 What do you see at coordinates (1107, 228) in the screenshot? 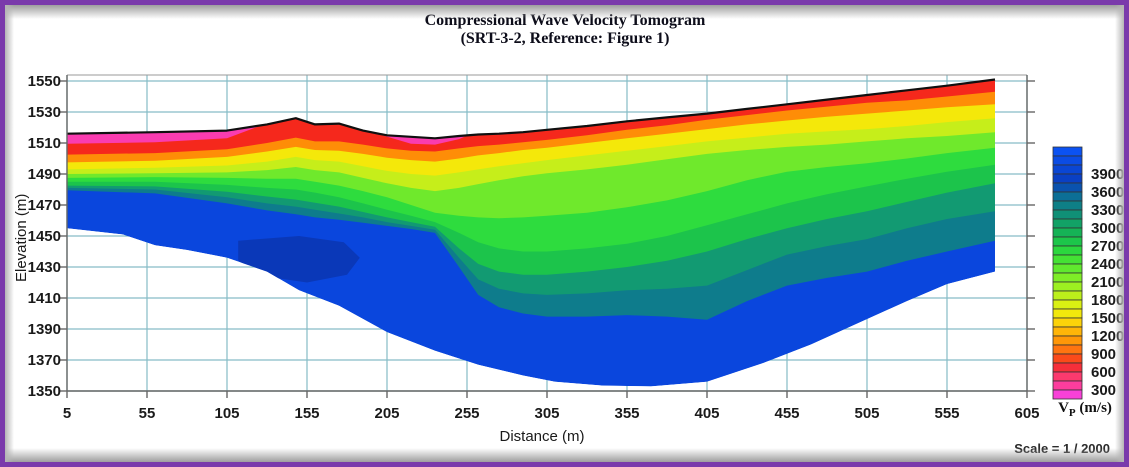
I see `colorbar-tick-label: 3000` at bounding box center [1107, 228].